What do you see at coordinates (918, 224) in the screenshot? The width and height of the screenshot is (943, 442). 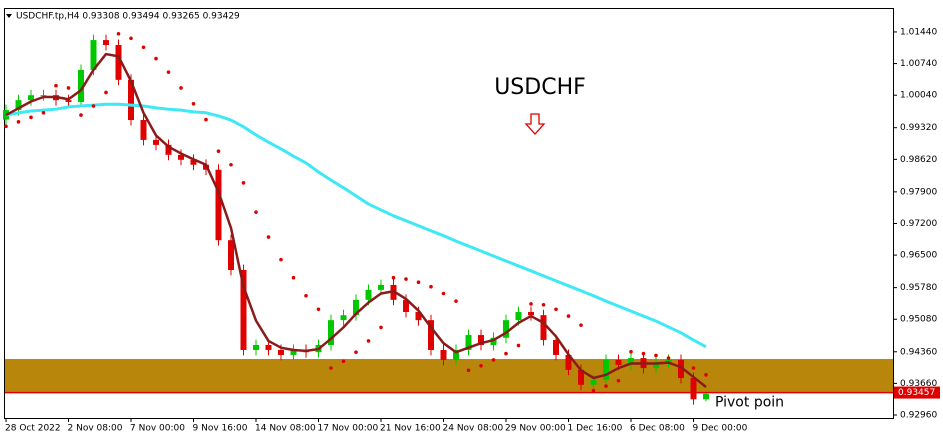 I see `y-tick-label: 0.97200` at bounding box center [918, 224].